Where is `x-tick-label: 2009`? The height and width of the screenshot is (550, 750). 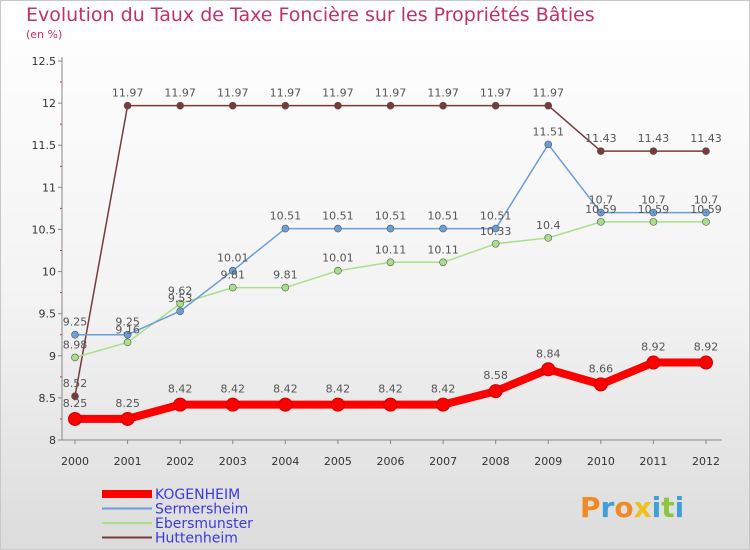 x-tick-label: 2009 is located at coordinates (548, 461).